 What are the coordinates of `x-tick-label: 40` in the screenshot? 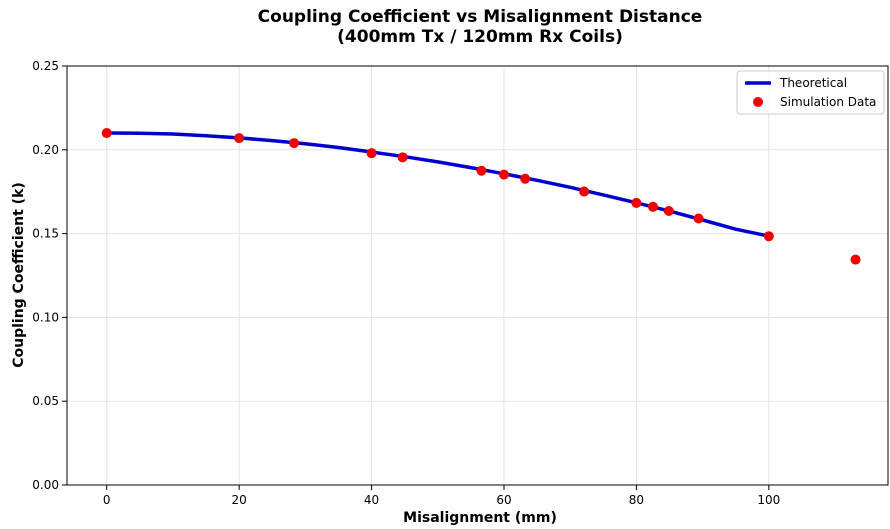 It's located at (371, 500).